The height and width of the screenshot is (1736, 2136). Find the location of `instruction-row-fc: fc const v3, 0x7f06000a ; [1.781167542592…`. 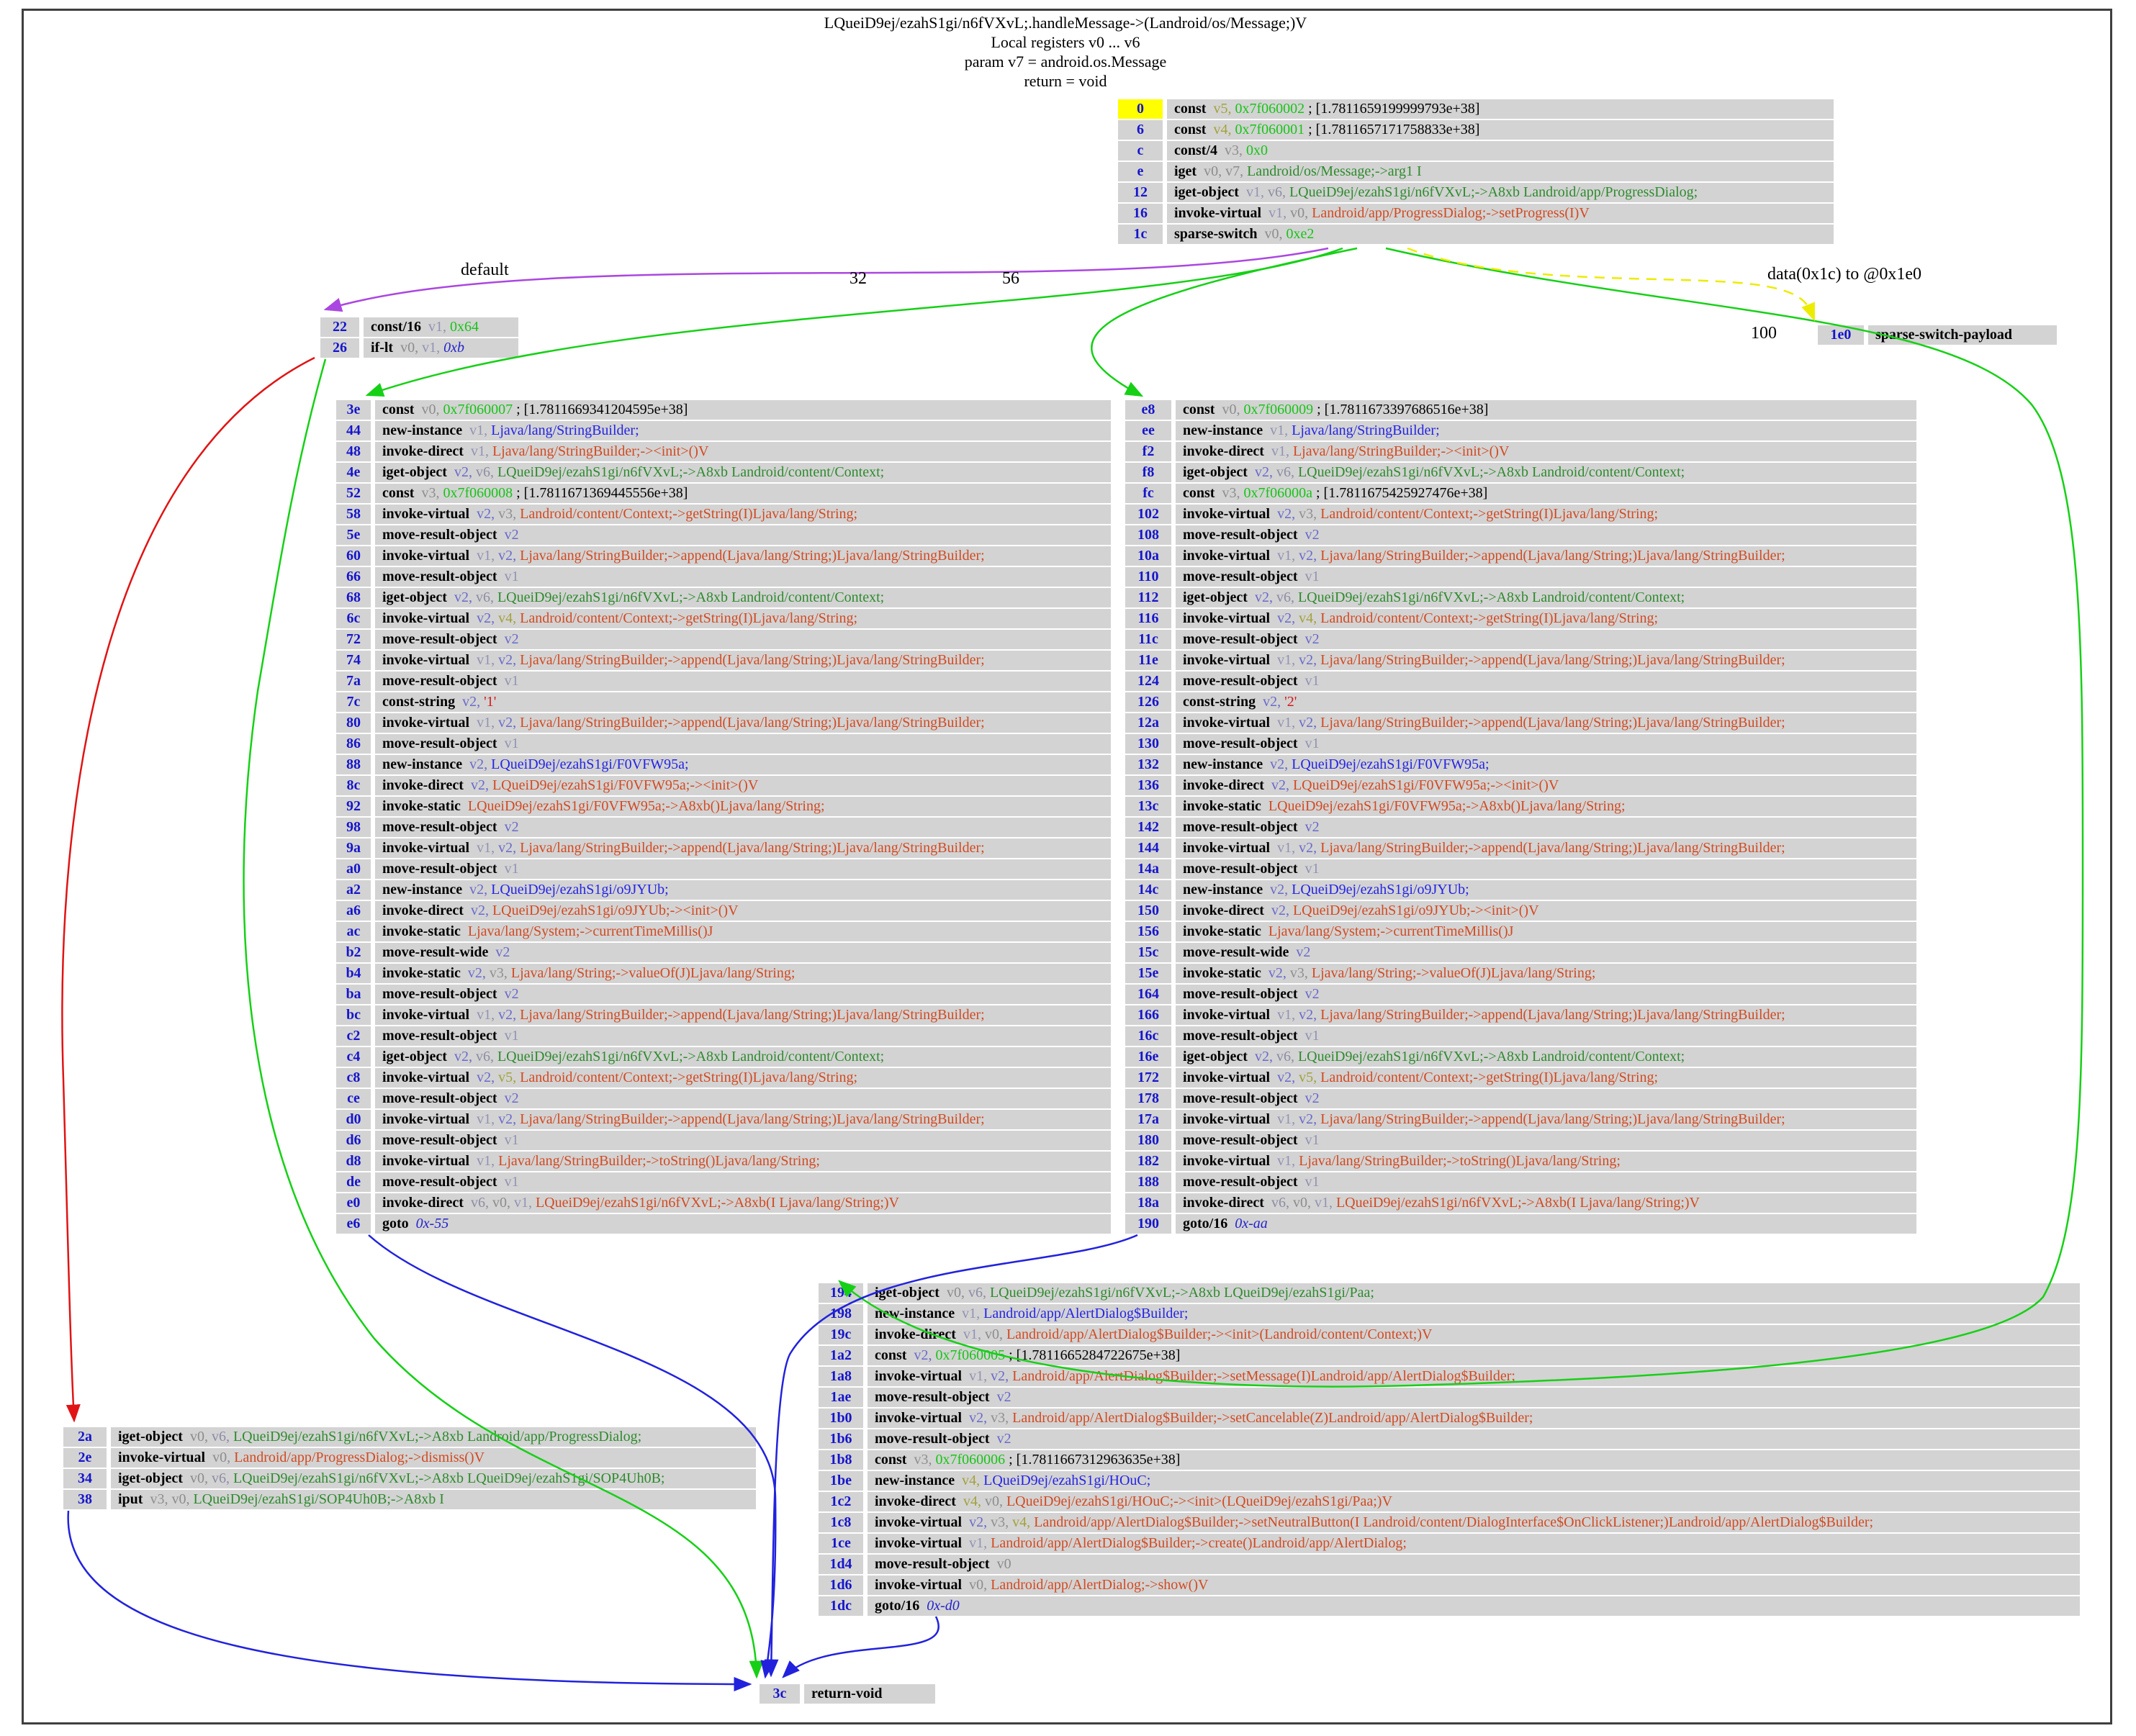

instruction-row-fc: fc const v3, 0x7f06000a ; [1.781167542592… is located at coordinates (1520, 494).